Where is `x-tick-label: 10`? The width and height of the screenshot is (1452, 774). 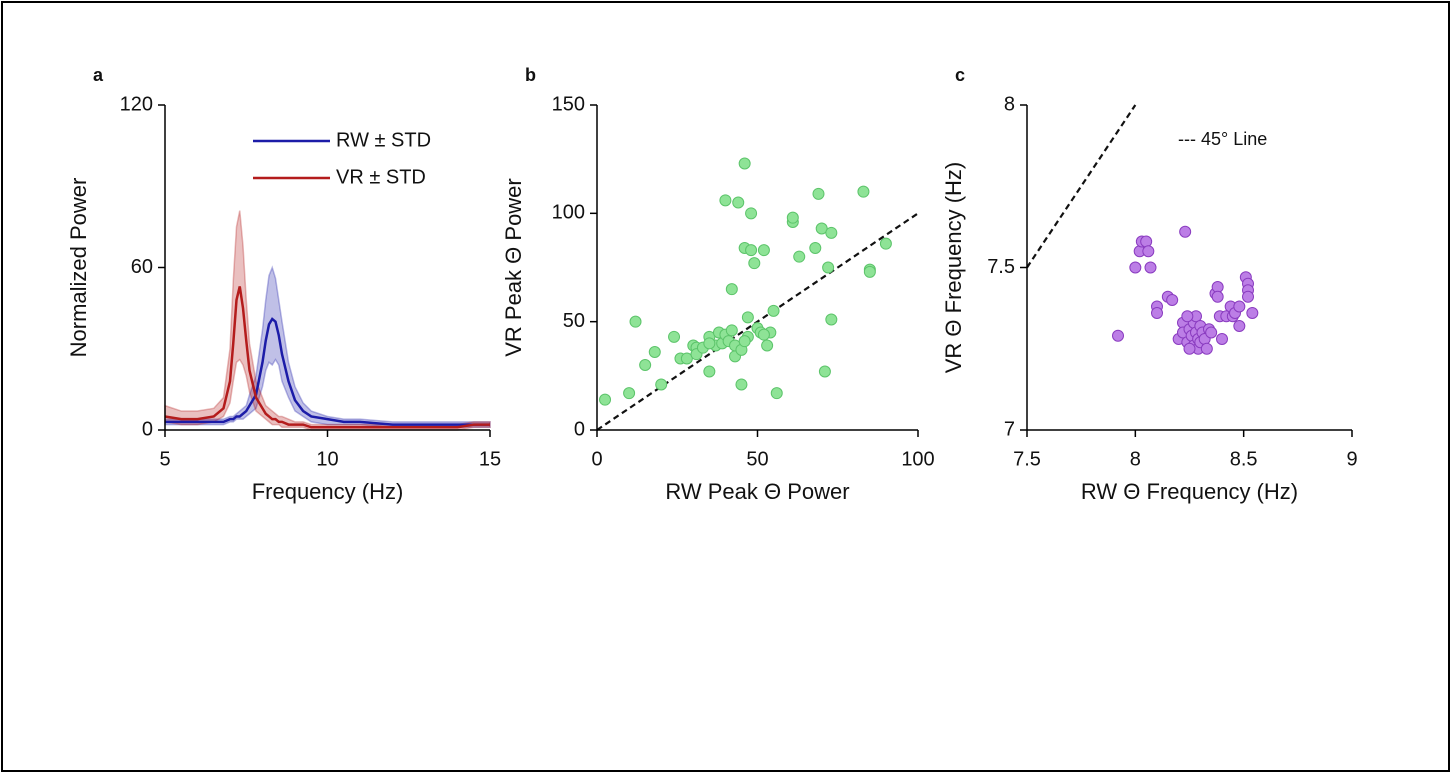
x-tick-label: 10 is located at coordinates (327, 459).